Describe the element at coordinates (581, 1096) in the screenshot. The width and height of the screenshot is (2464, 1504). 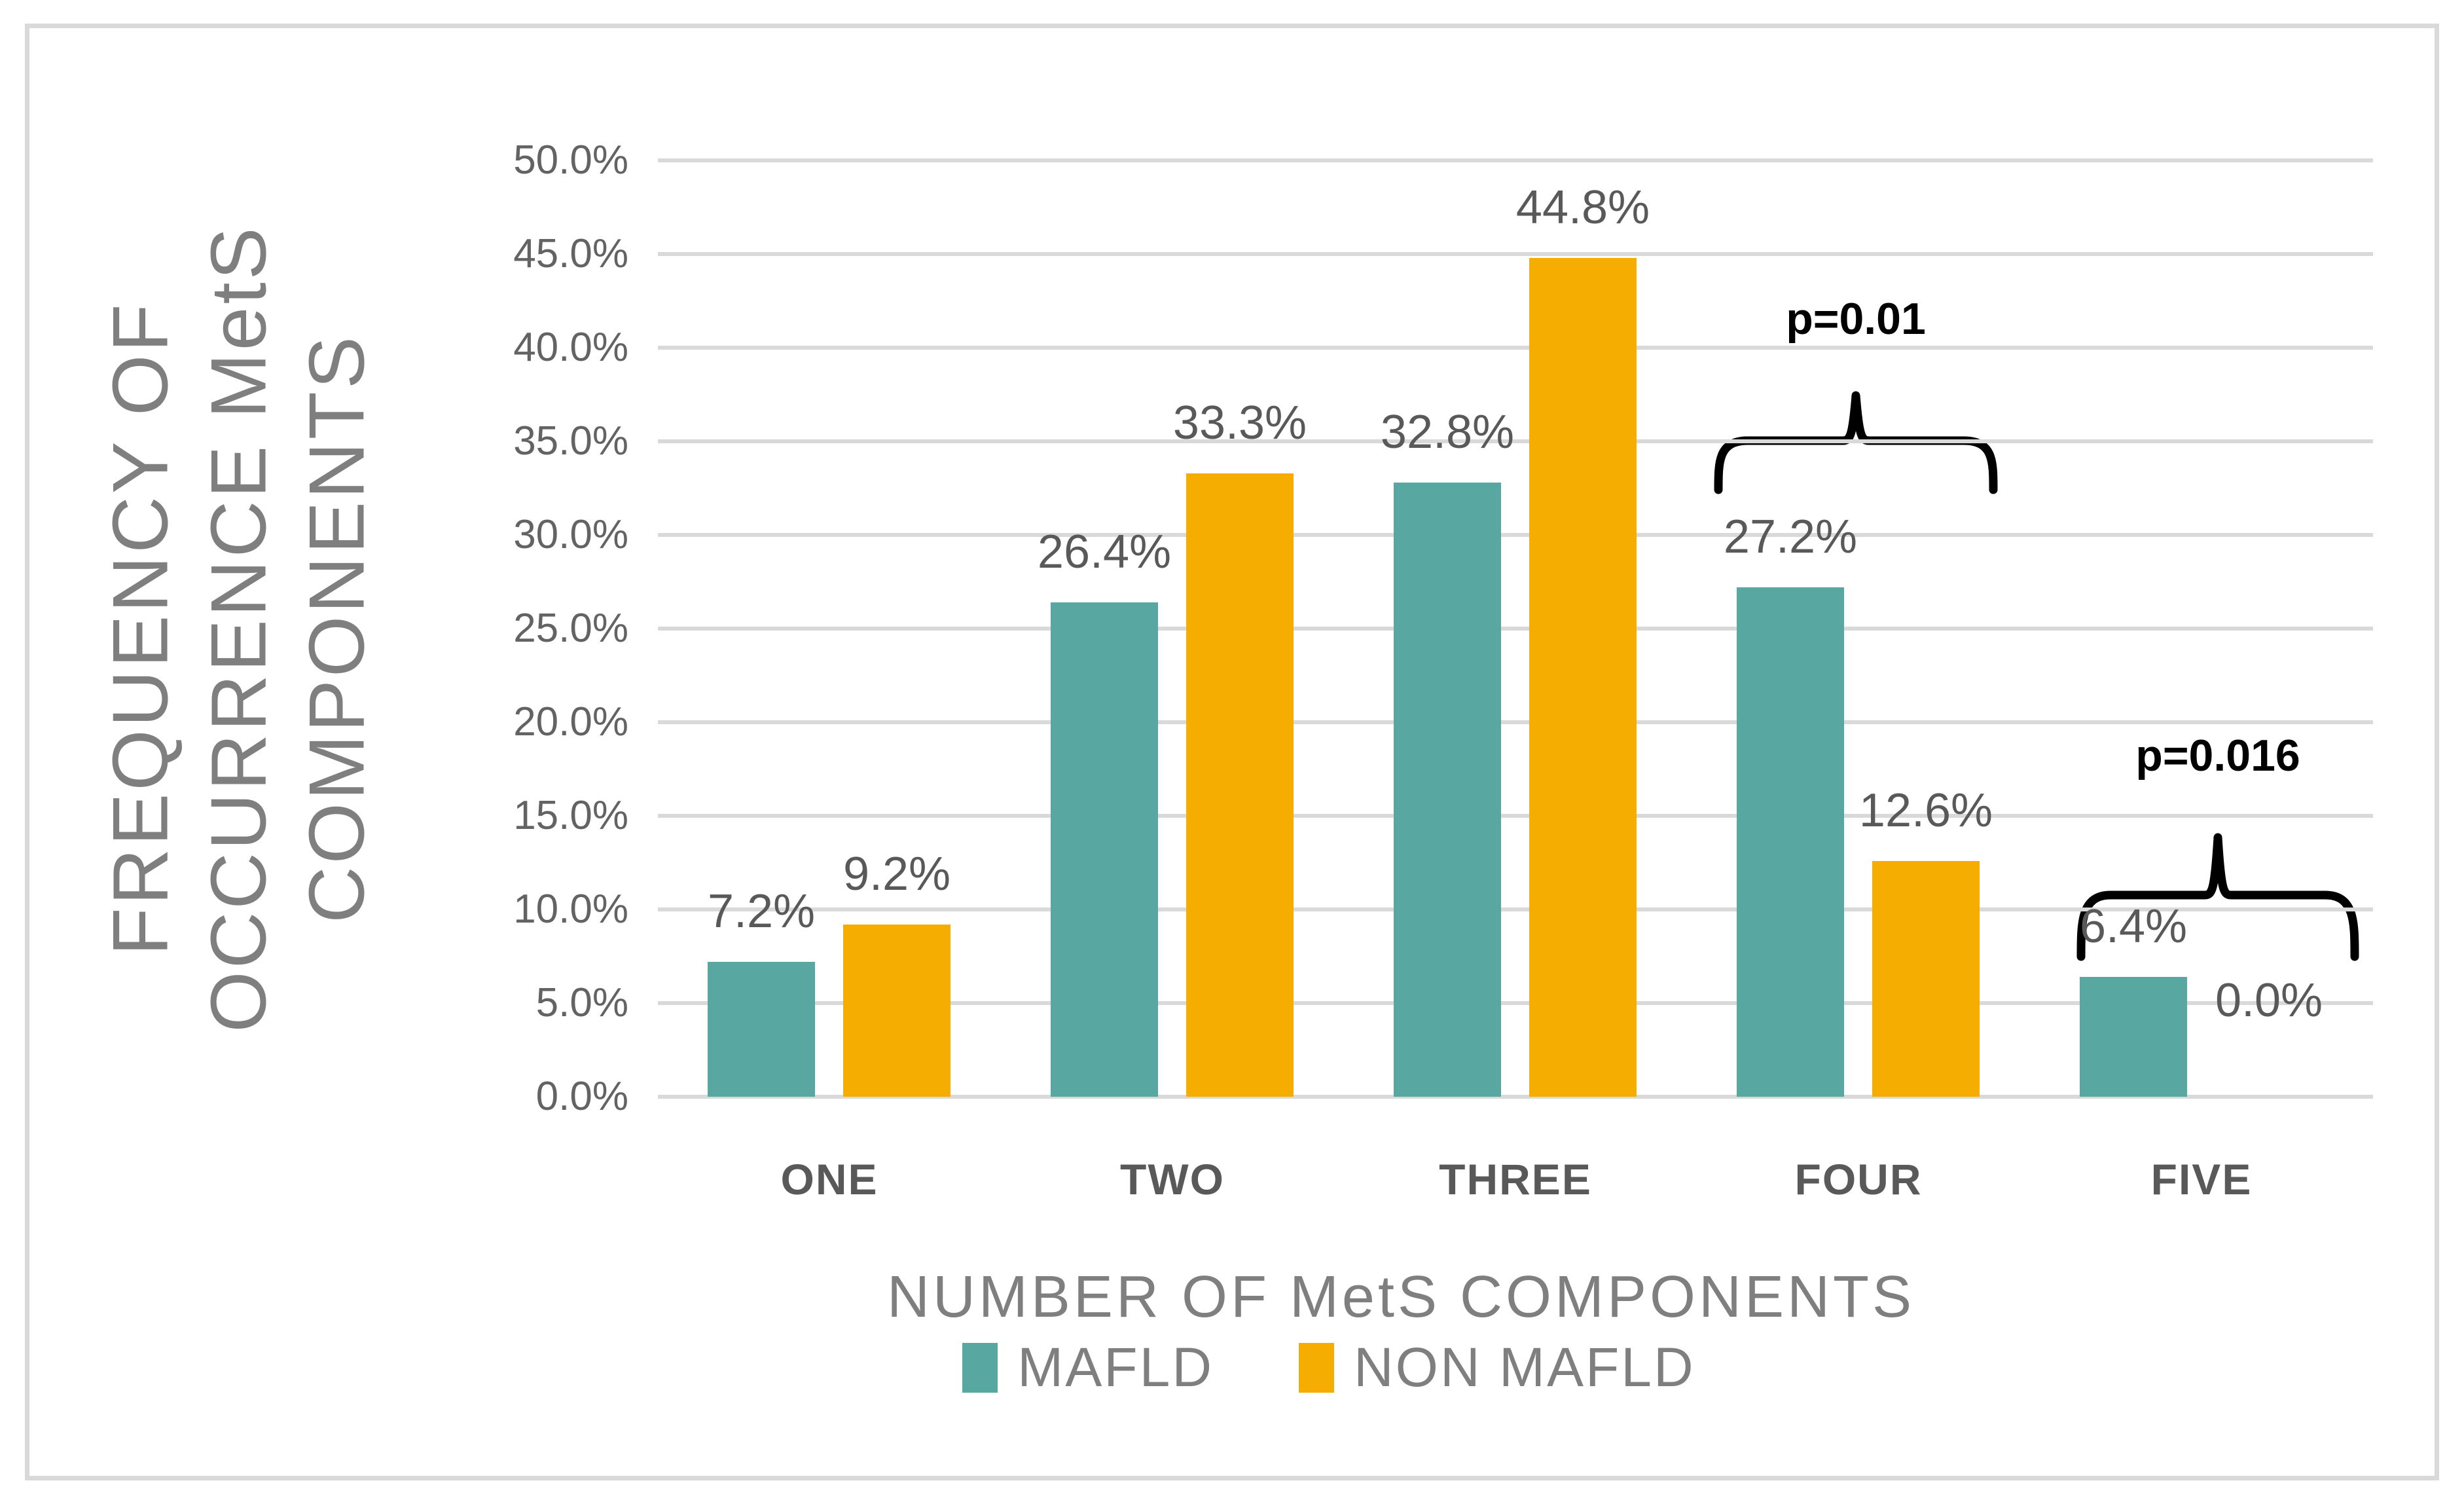
I see `y-axis-tick-label: 0.0%` at that location.